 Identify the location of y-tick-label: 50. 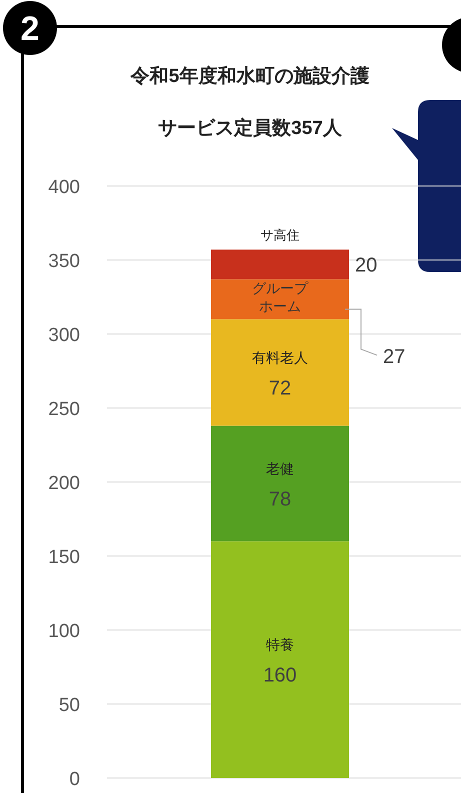
(69, 705).